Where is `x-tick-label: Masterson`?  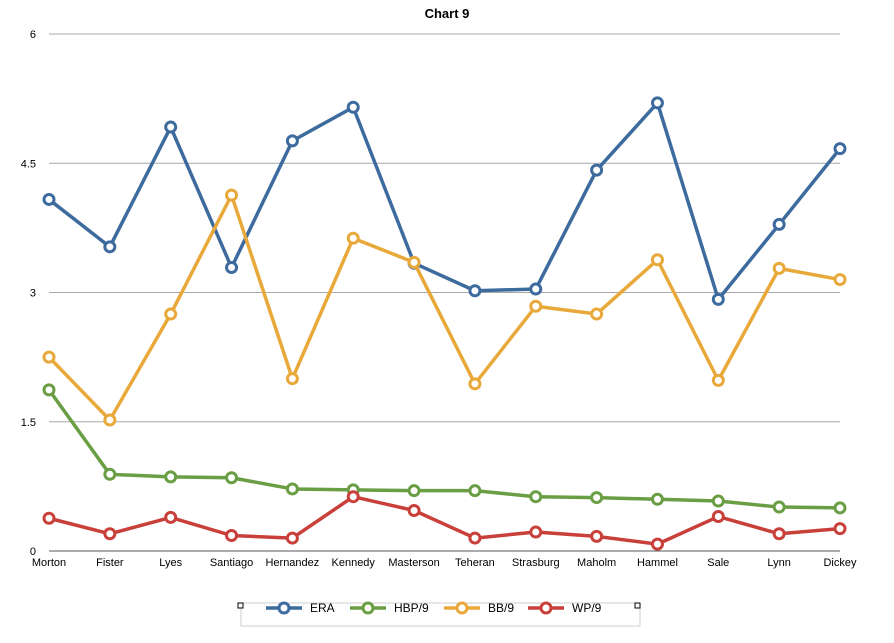 x-tick-label: Masterson is located at coordinates (413, 563).